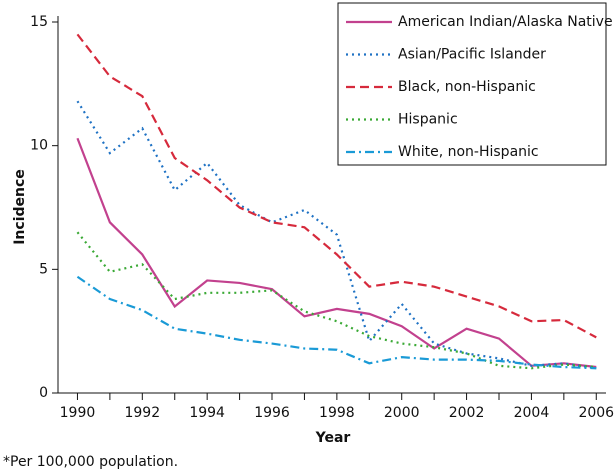  What do you see at coordinates (39, 146) in the screenshot?
I see `y-tick-label: 10` at bounding box center [39, 146].